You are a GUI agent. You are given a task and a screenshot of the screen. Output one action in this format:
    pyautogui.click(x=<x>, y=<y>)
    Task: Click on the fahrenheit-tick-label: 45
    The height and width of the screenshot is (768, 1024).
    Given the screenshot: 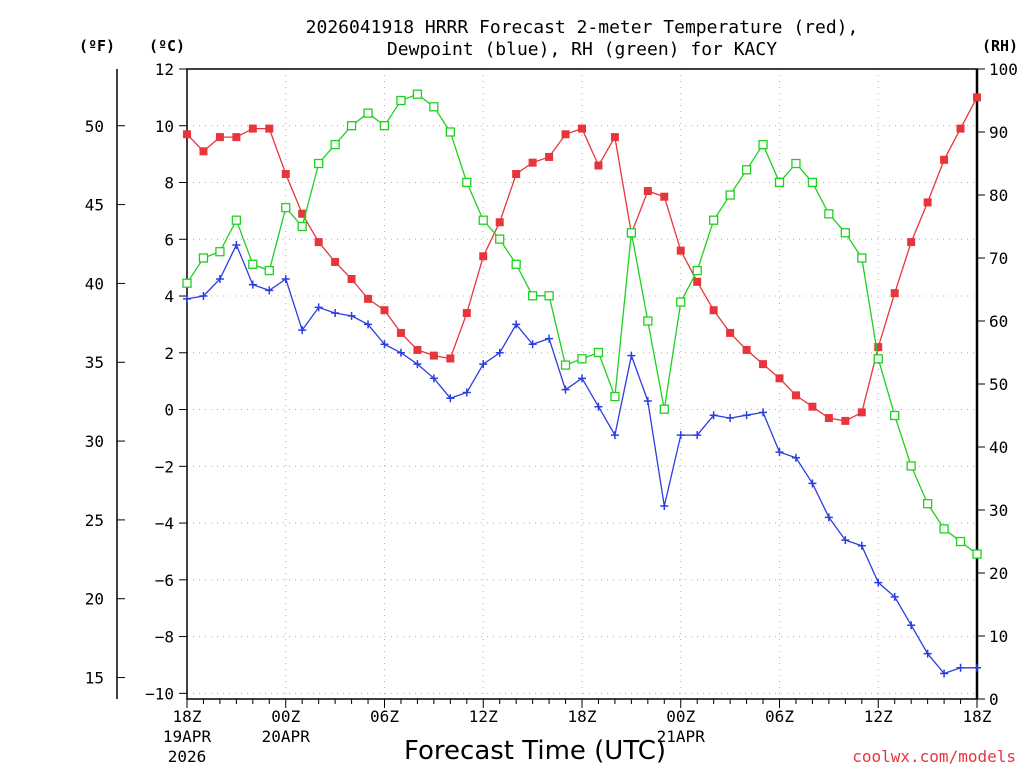 What is the action you would take?
    pyautogui.click(x=94, y=205)
    